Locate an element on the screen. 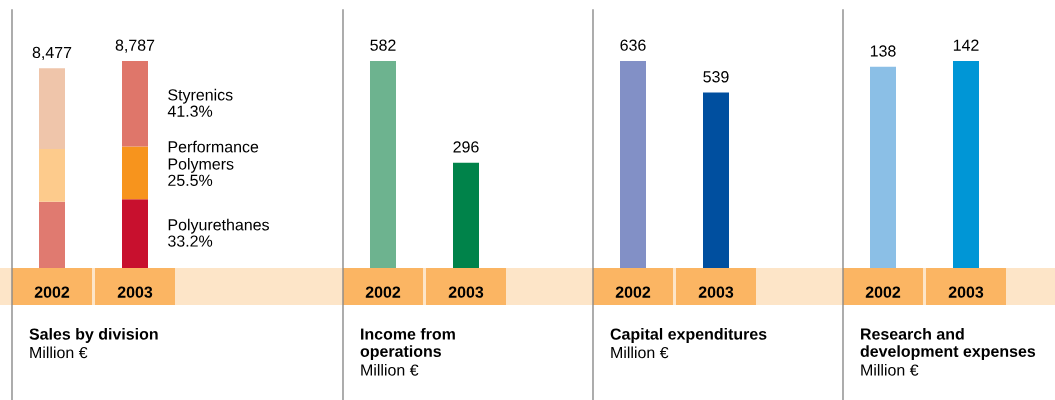 This screenshot has height=400, width=1055. data-label: 138 is located at coordinates (883, 51).